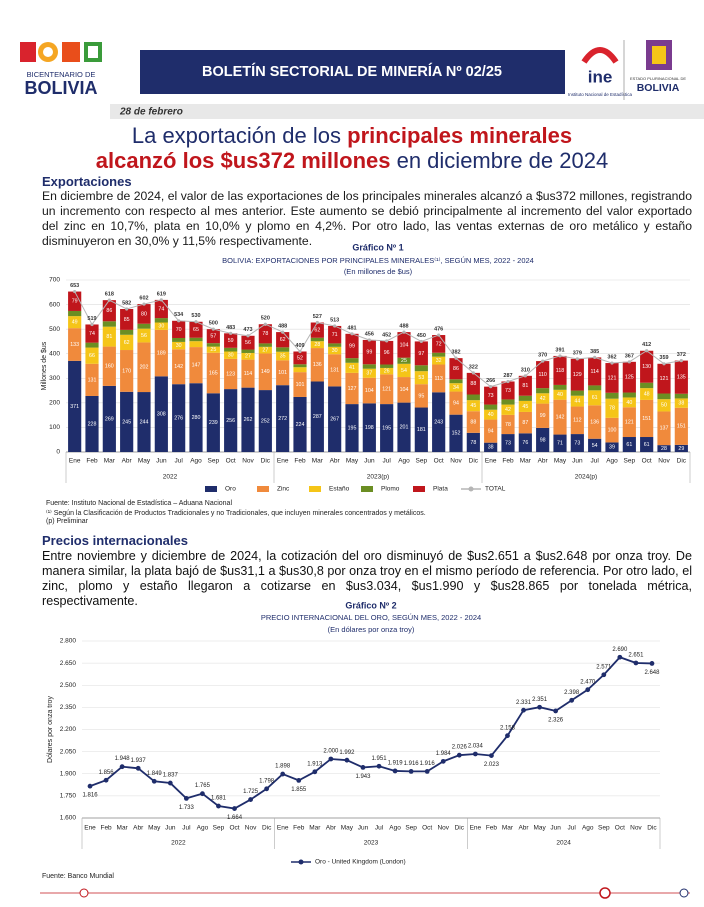 The image size is (704, 907). I want to click on chart-title: Gráfico Nº 2, so click(370, 605).